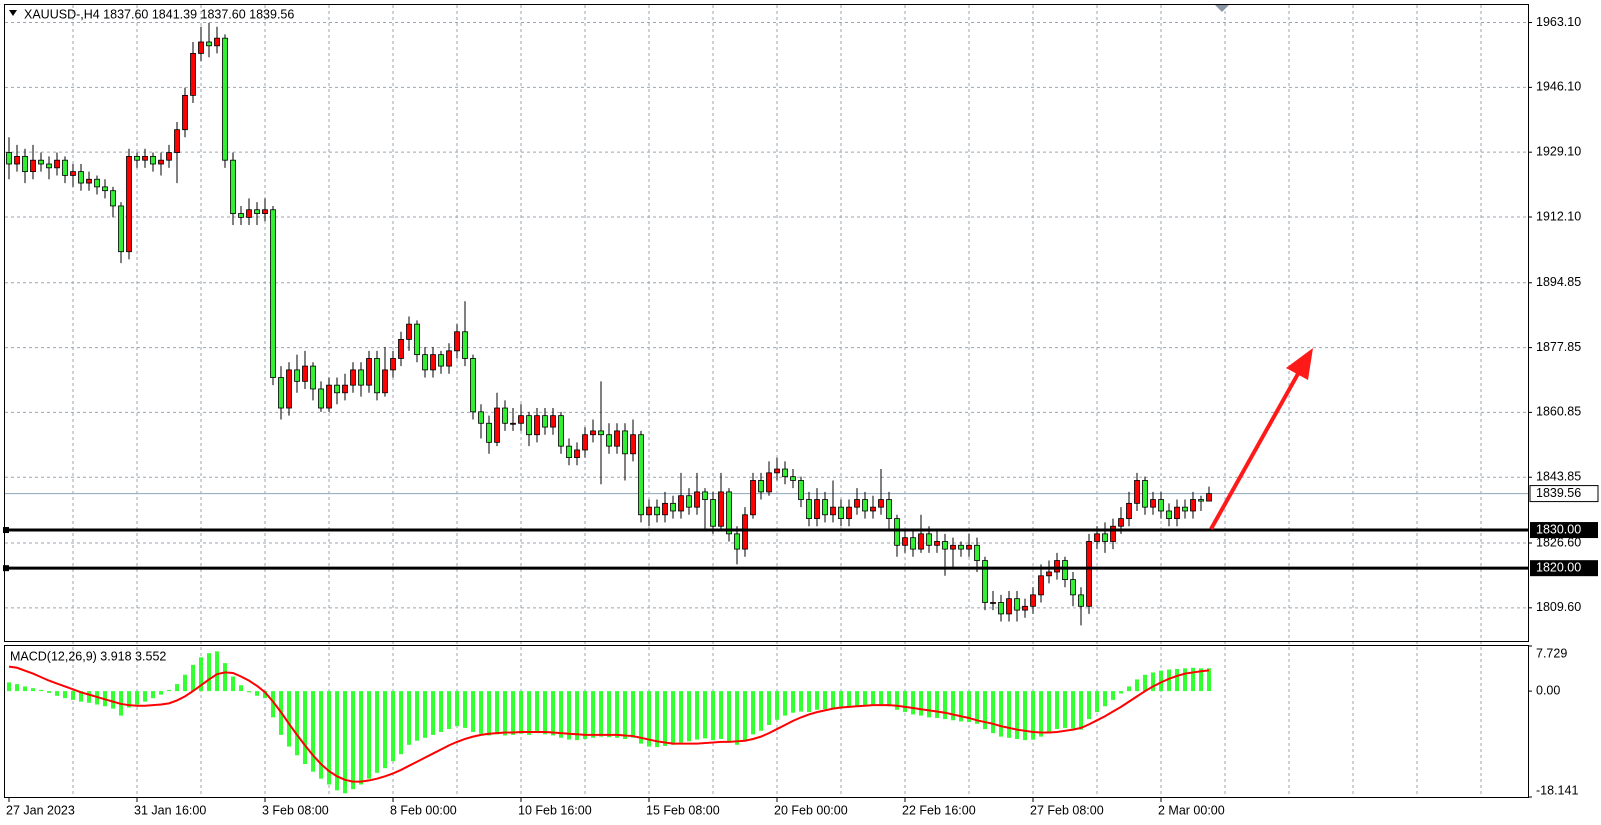  What do you see at coordinates (88, 656) in the screenshot?
I see `macd-title: MACD(12,26,9) 3.918 3.552` at bounding box center [88, 656].